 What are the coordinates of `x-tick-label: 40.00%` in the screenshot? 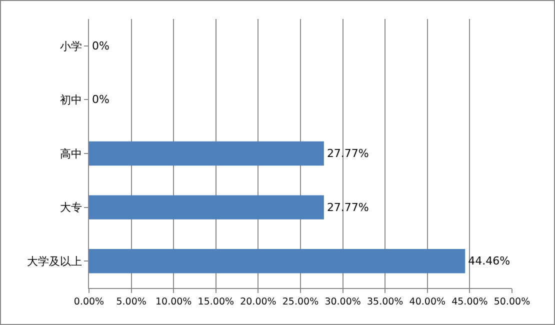 It's located at (427, 302).